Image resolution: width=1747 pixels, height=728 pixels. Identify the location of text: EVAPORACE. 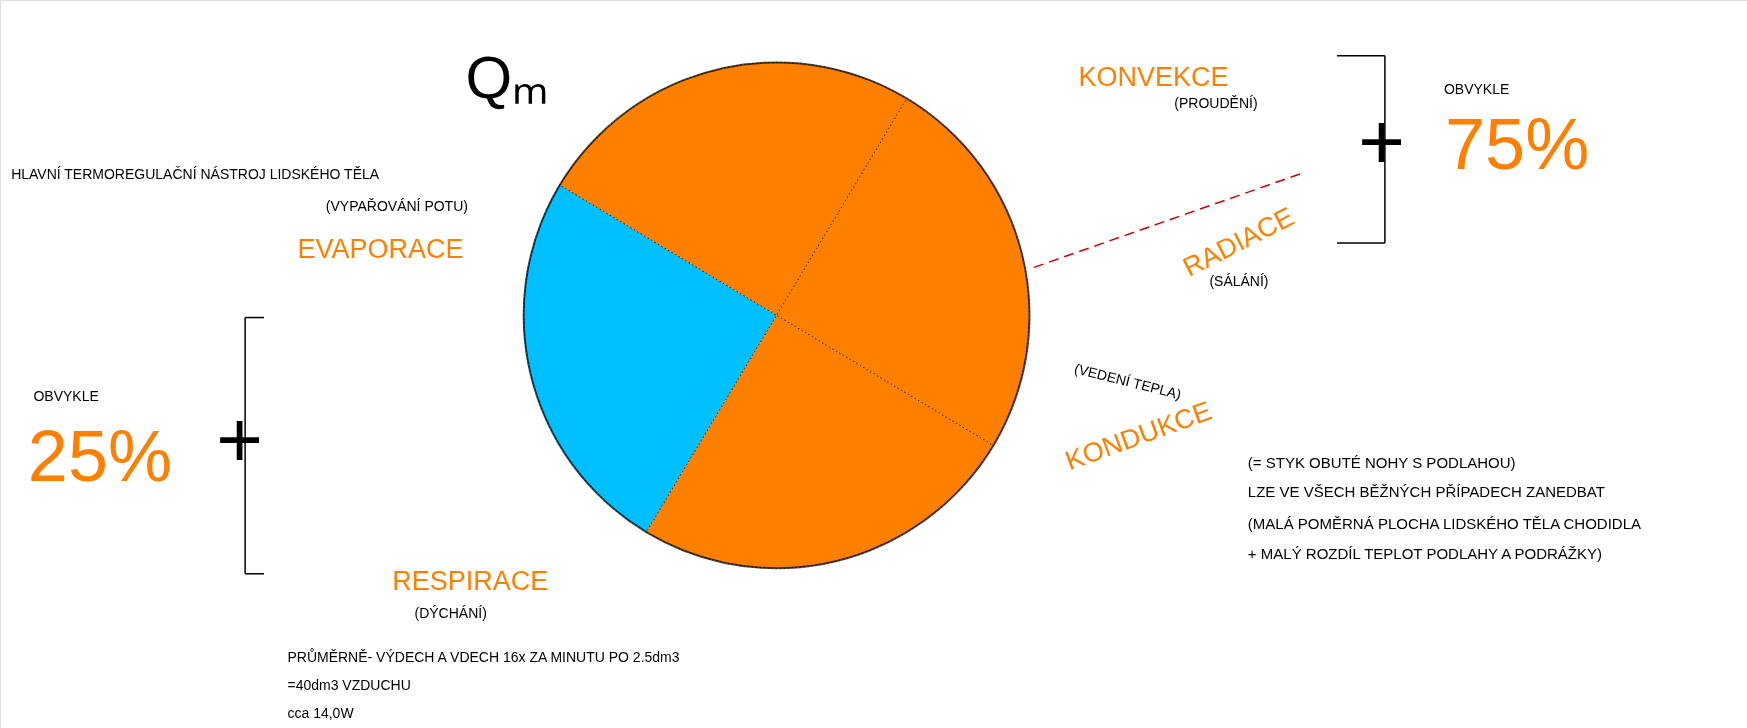
(380, 248).